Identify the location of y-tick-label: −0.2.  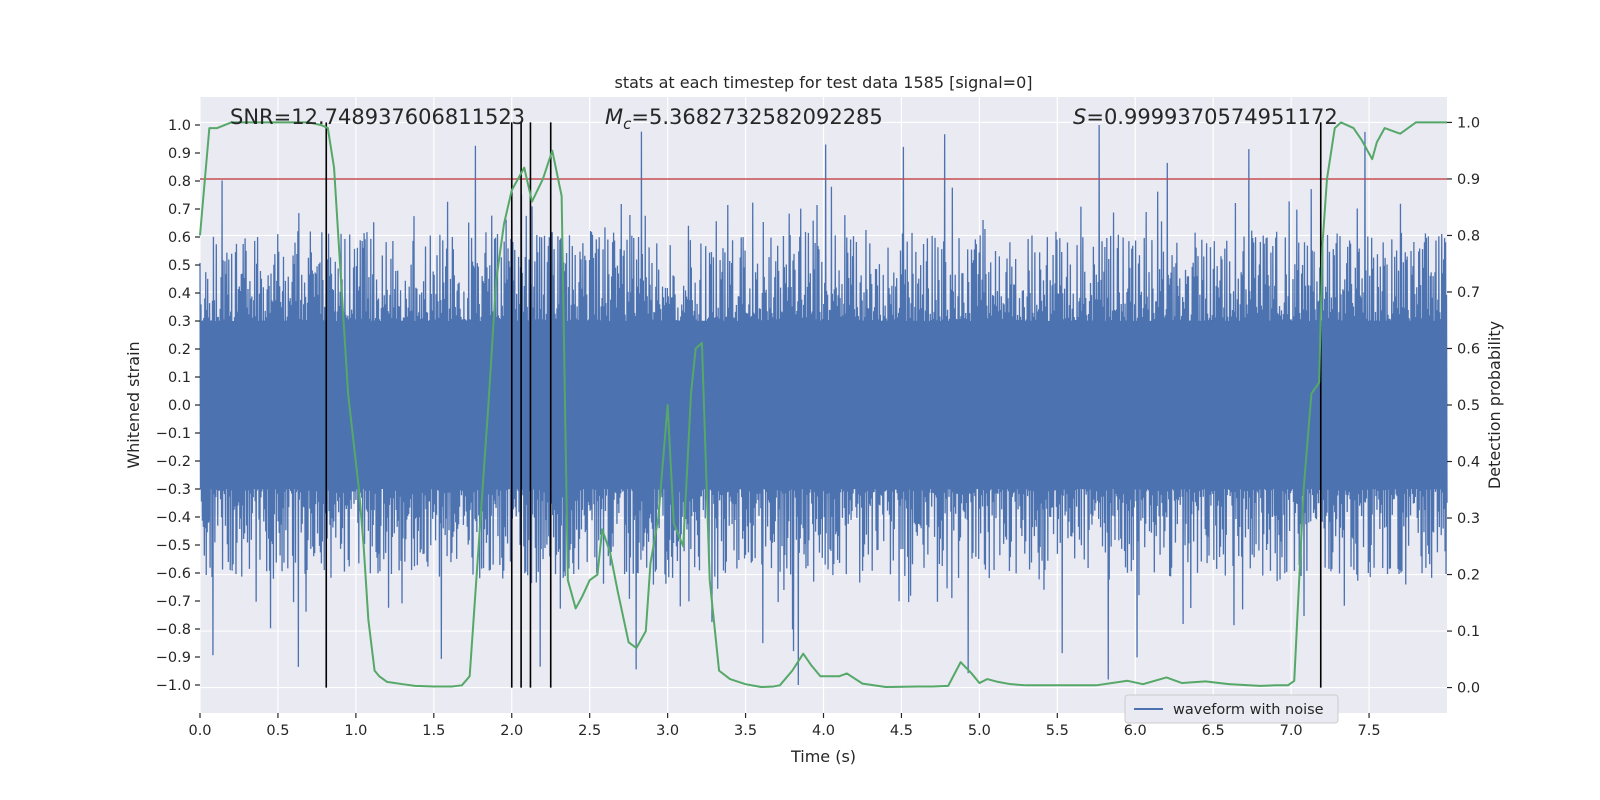
(173, 462).